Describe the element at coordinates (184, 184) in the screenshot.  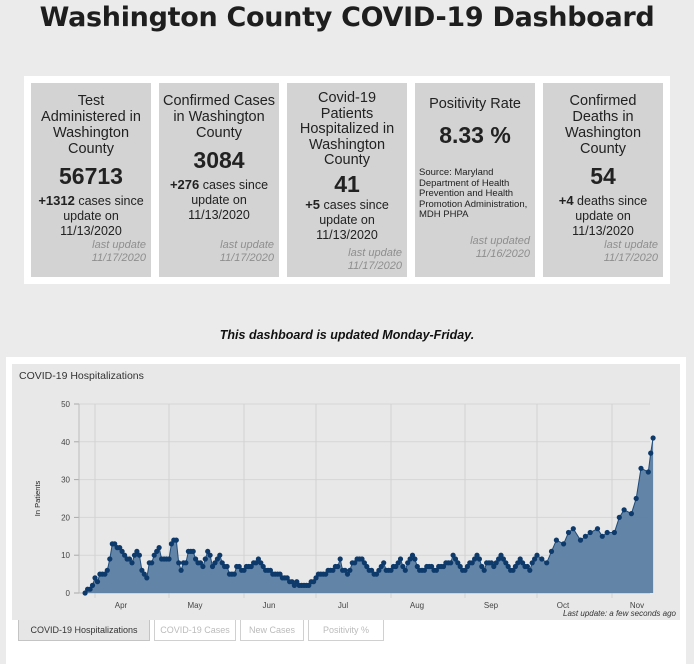
I see `delta-value: +276` at that location.